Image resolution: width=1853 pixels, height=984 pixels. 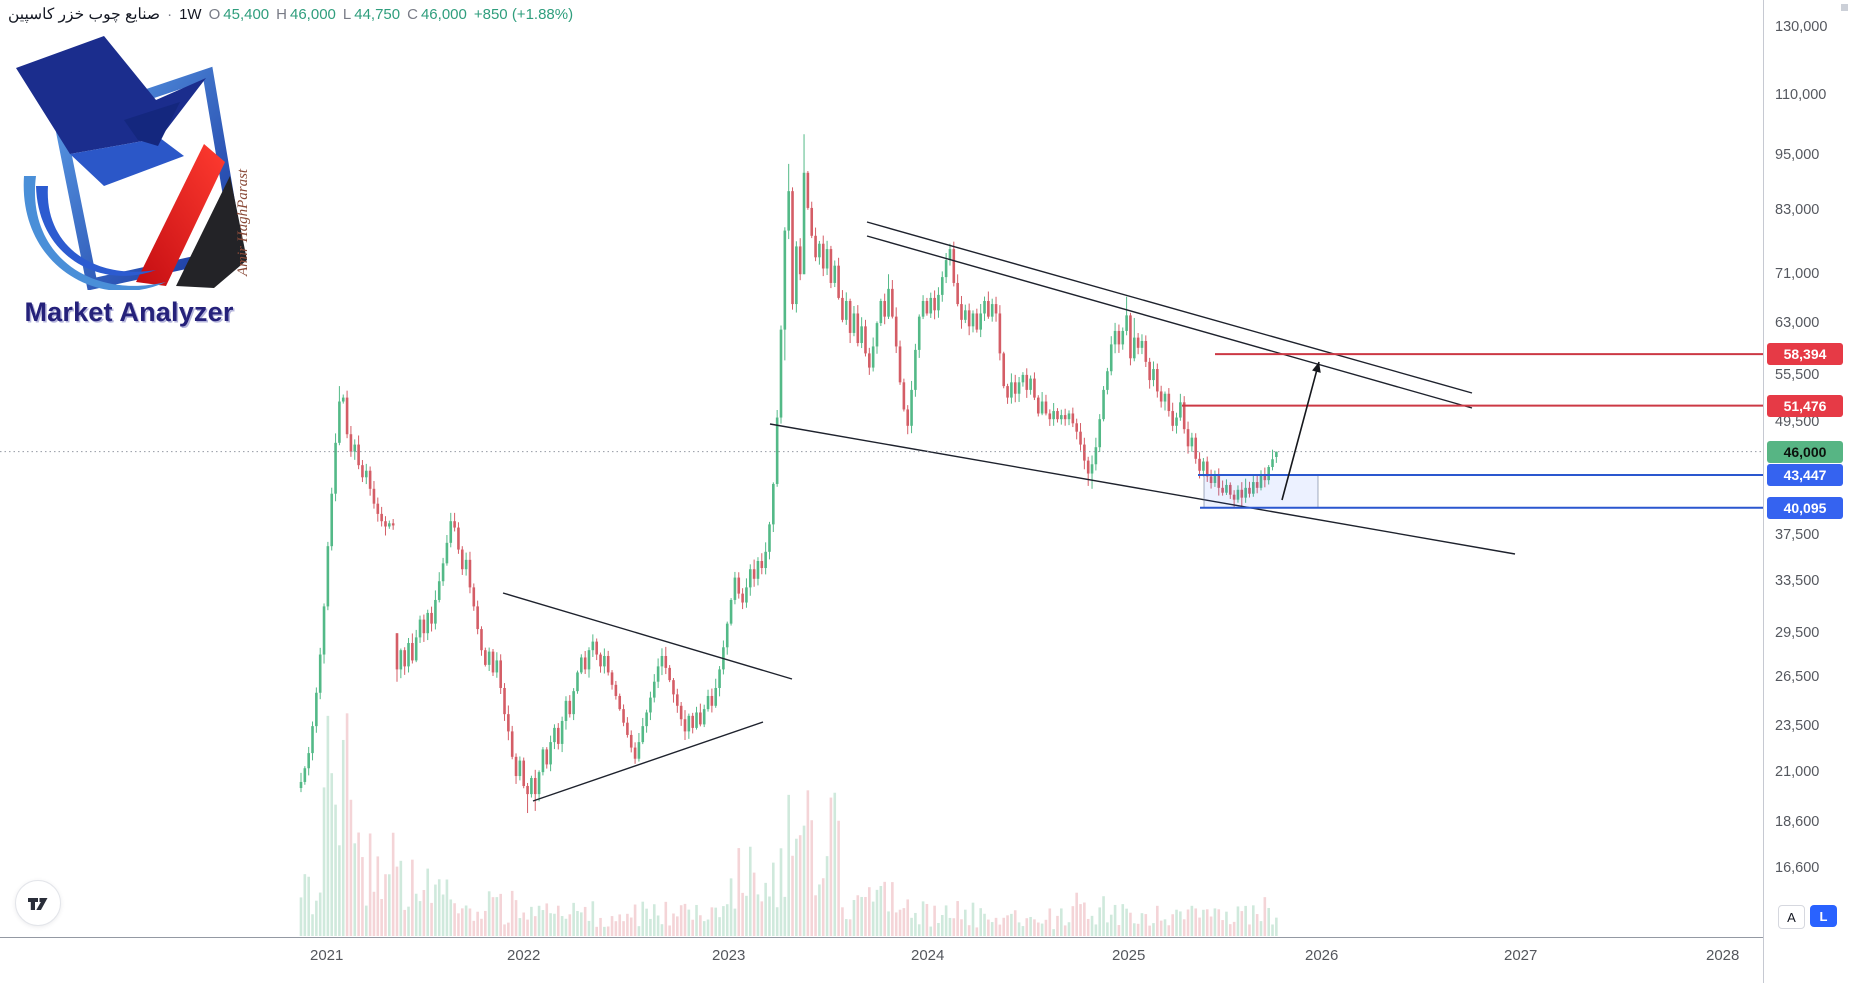 What do you see at coordinates (190, 14) in the screenshot?
I see `timeframe-label: 1W` at bounding box center [190, 14].